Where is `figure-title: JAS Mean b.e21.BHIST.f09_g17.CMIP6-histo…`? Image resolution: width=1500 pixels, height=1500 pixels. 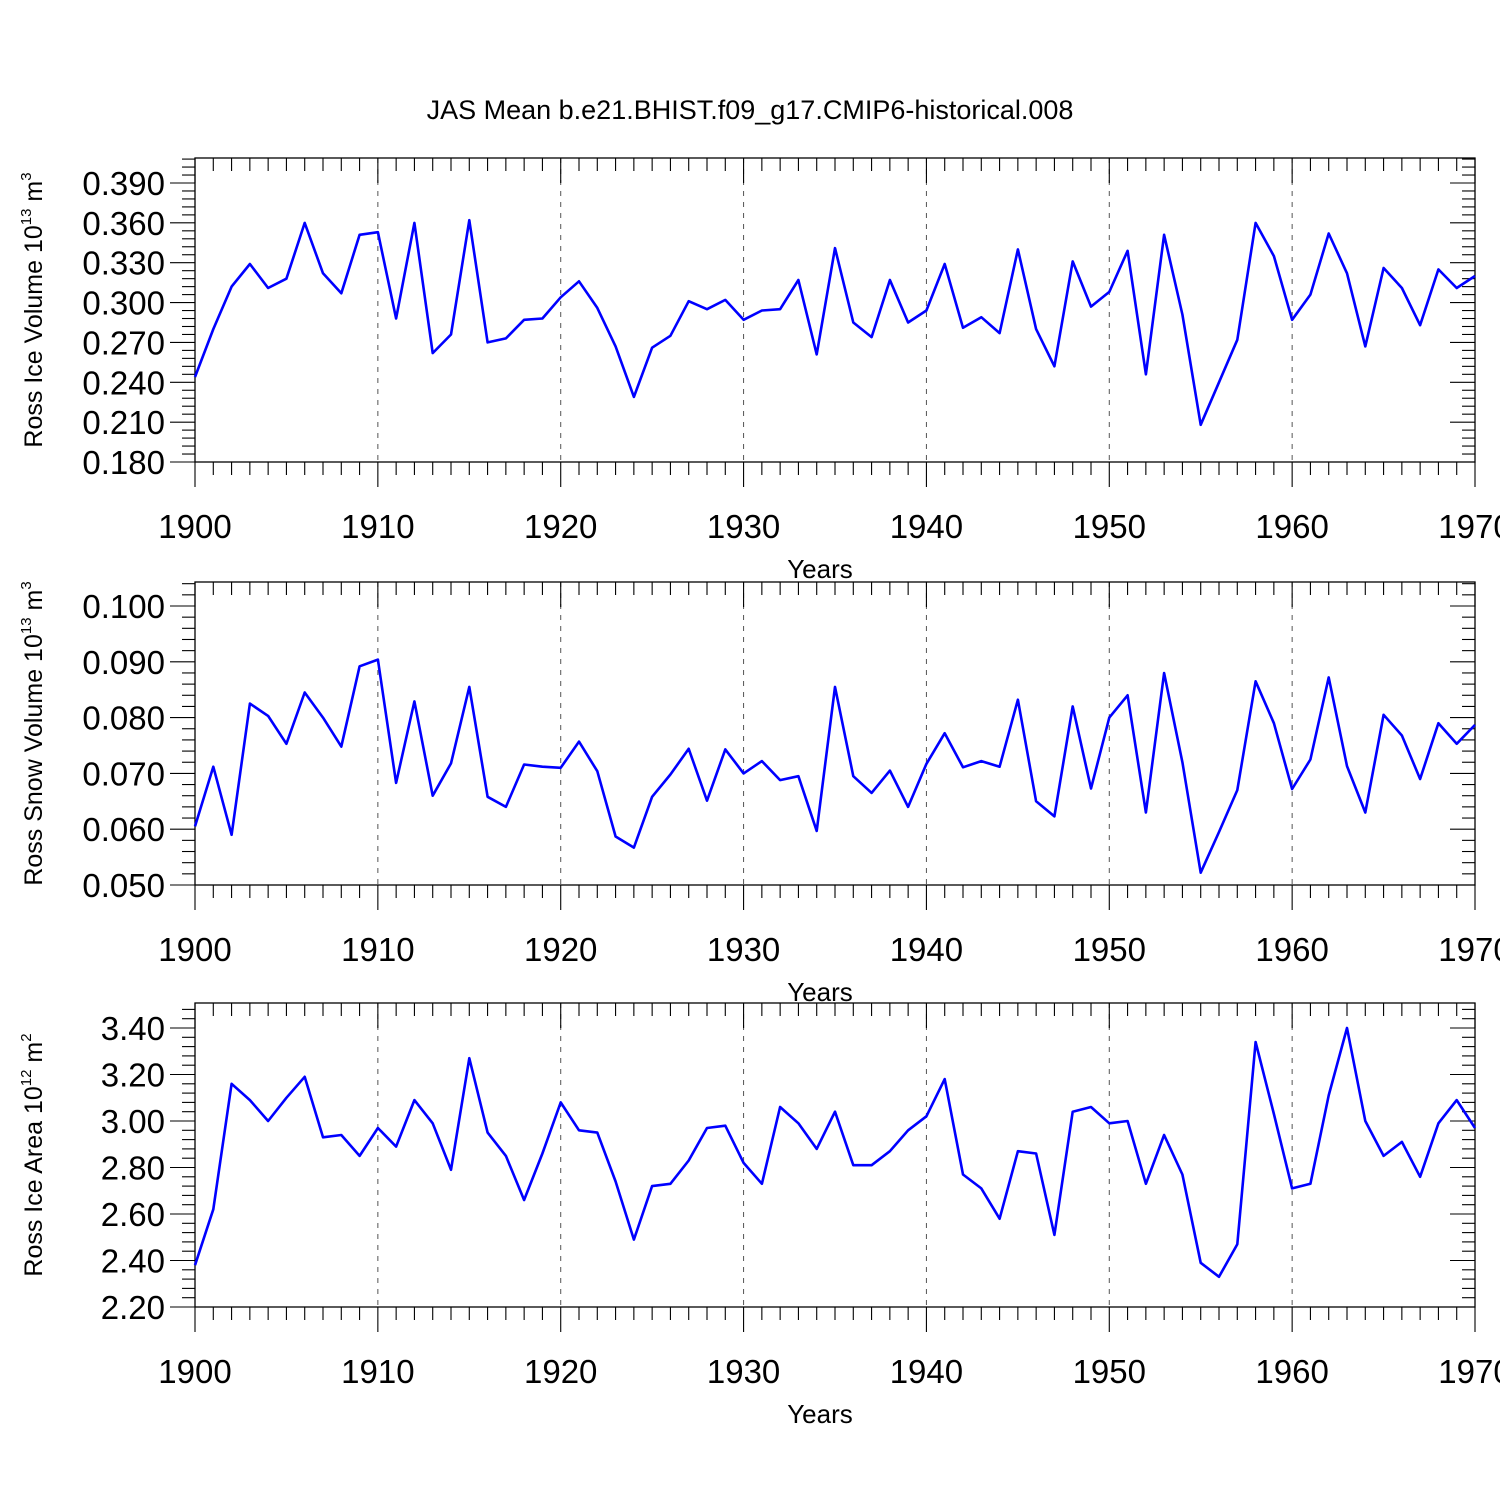
figure-title: JAS Mean b.e21.BHIST.f09_g17.CMIP6-histo… is located at coordinates (750, 110).